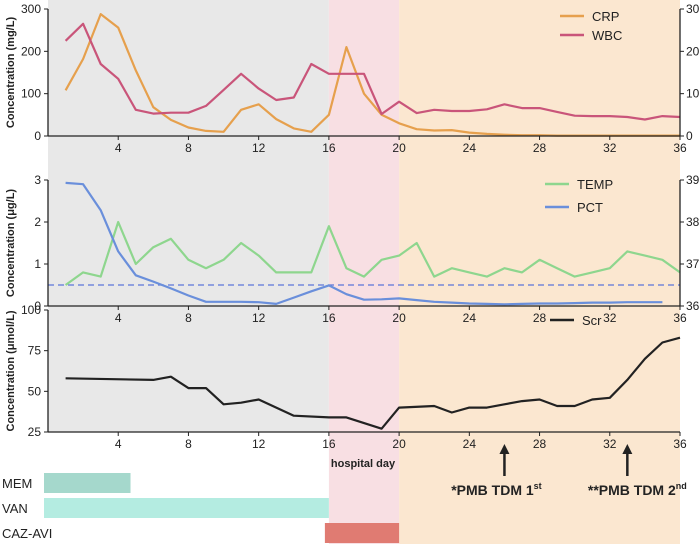 This screenshot has width=700, height=544. I want to click on annotation-main-text: **PMB TDM 2, so click(632, 490).